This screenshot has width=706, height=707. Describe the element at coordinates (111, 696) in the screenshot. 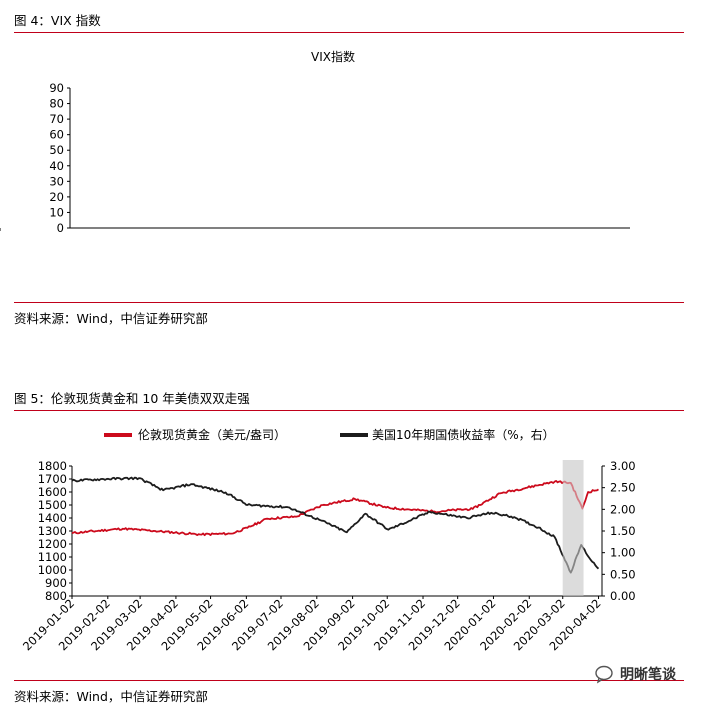

I see `figure5-source: 资料来源：Wind，中信证券研究部` at that location.